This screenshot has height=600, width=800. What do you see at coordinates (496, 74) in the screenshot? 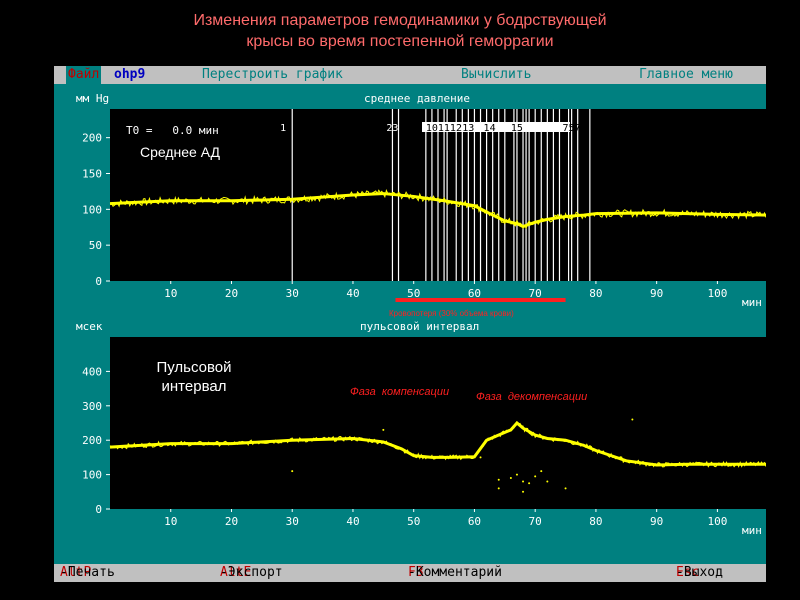
I see `menu-calculate: Вычислить` at bounding box center [496, 74].